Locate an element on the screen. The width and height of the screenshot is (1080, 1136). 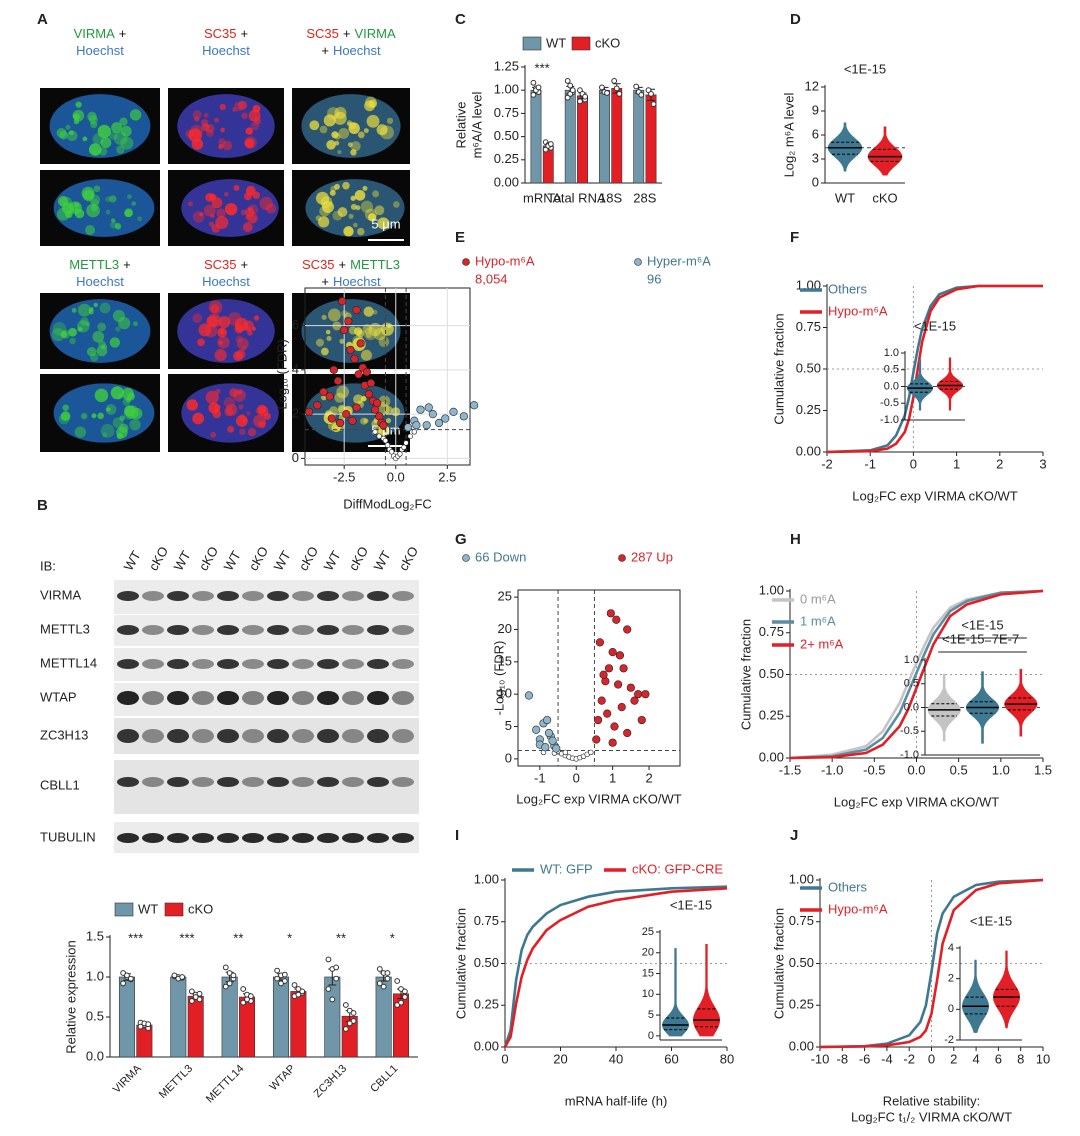
y-tick-label: 1.0 is located at coordinates (911, 660).